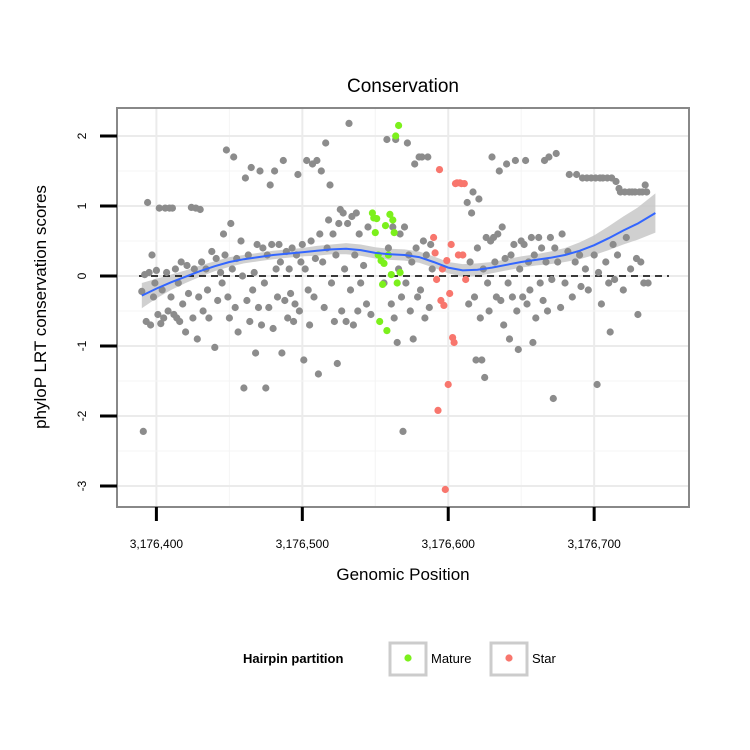  Describe the element at coordinates (451, 658) in the screenshot. I see `legend-label-mature: Mature` at that location.